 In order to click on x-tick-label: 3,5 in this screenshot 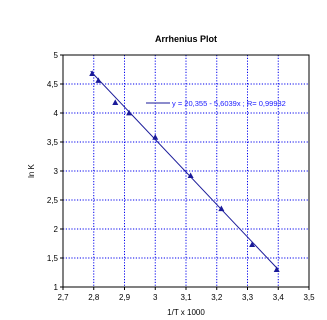, I will do `click(309, 297)`.